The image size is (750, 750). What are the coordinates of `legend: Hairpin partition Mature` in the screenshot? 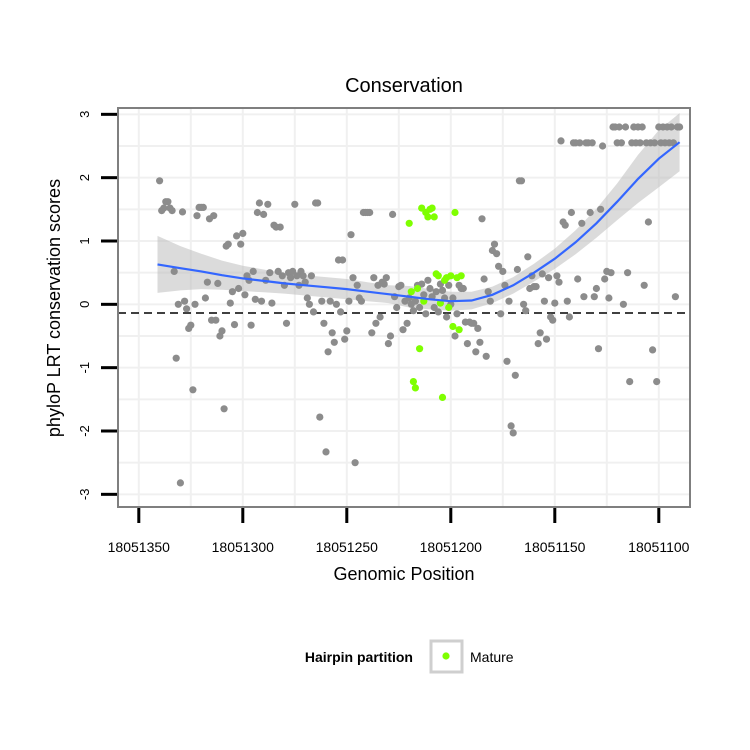 It's located at (409, 656).